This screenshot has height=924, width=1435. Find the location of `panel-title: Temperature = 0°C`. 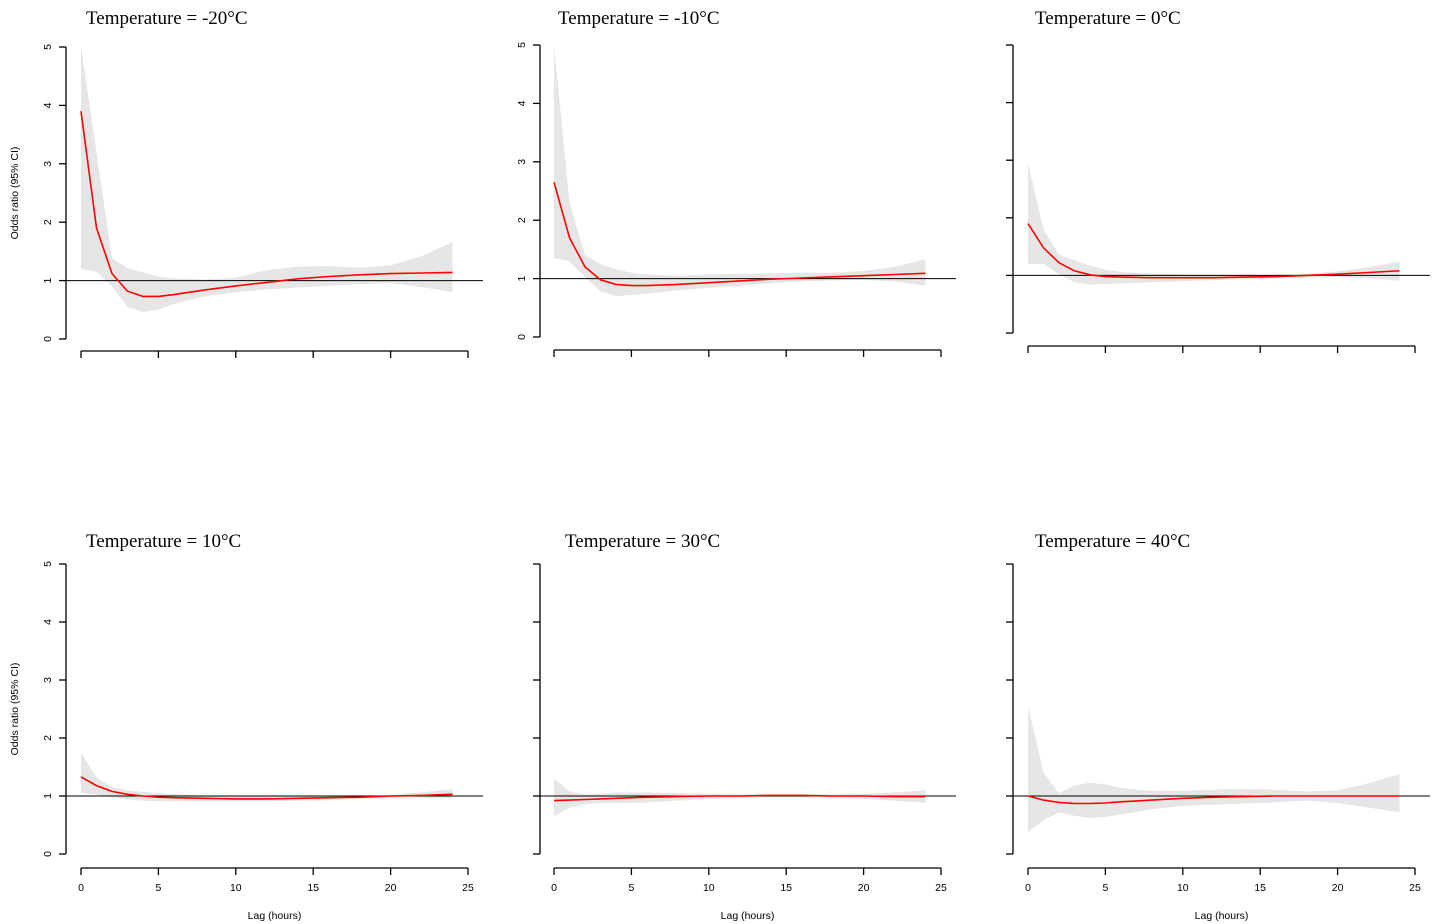

panel-title: Temperature = 0°C is located at coordinates (1108, 18).